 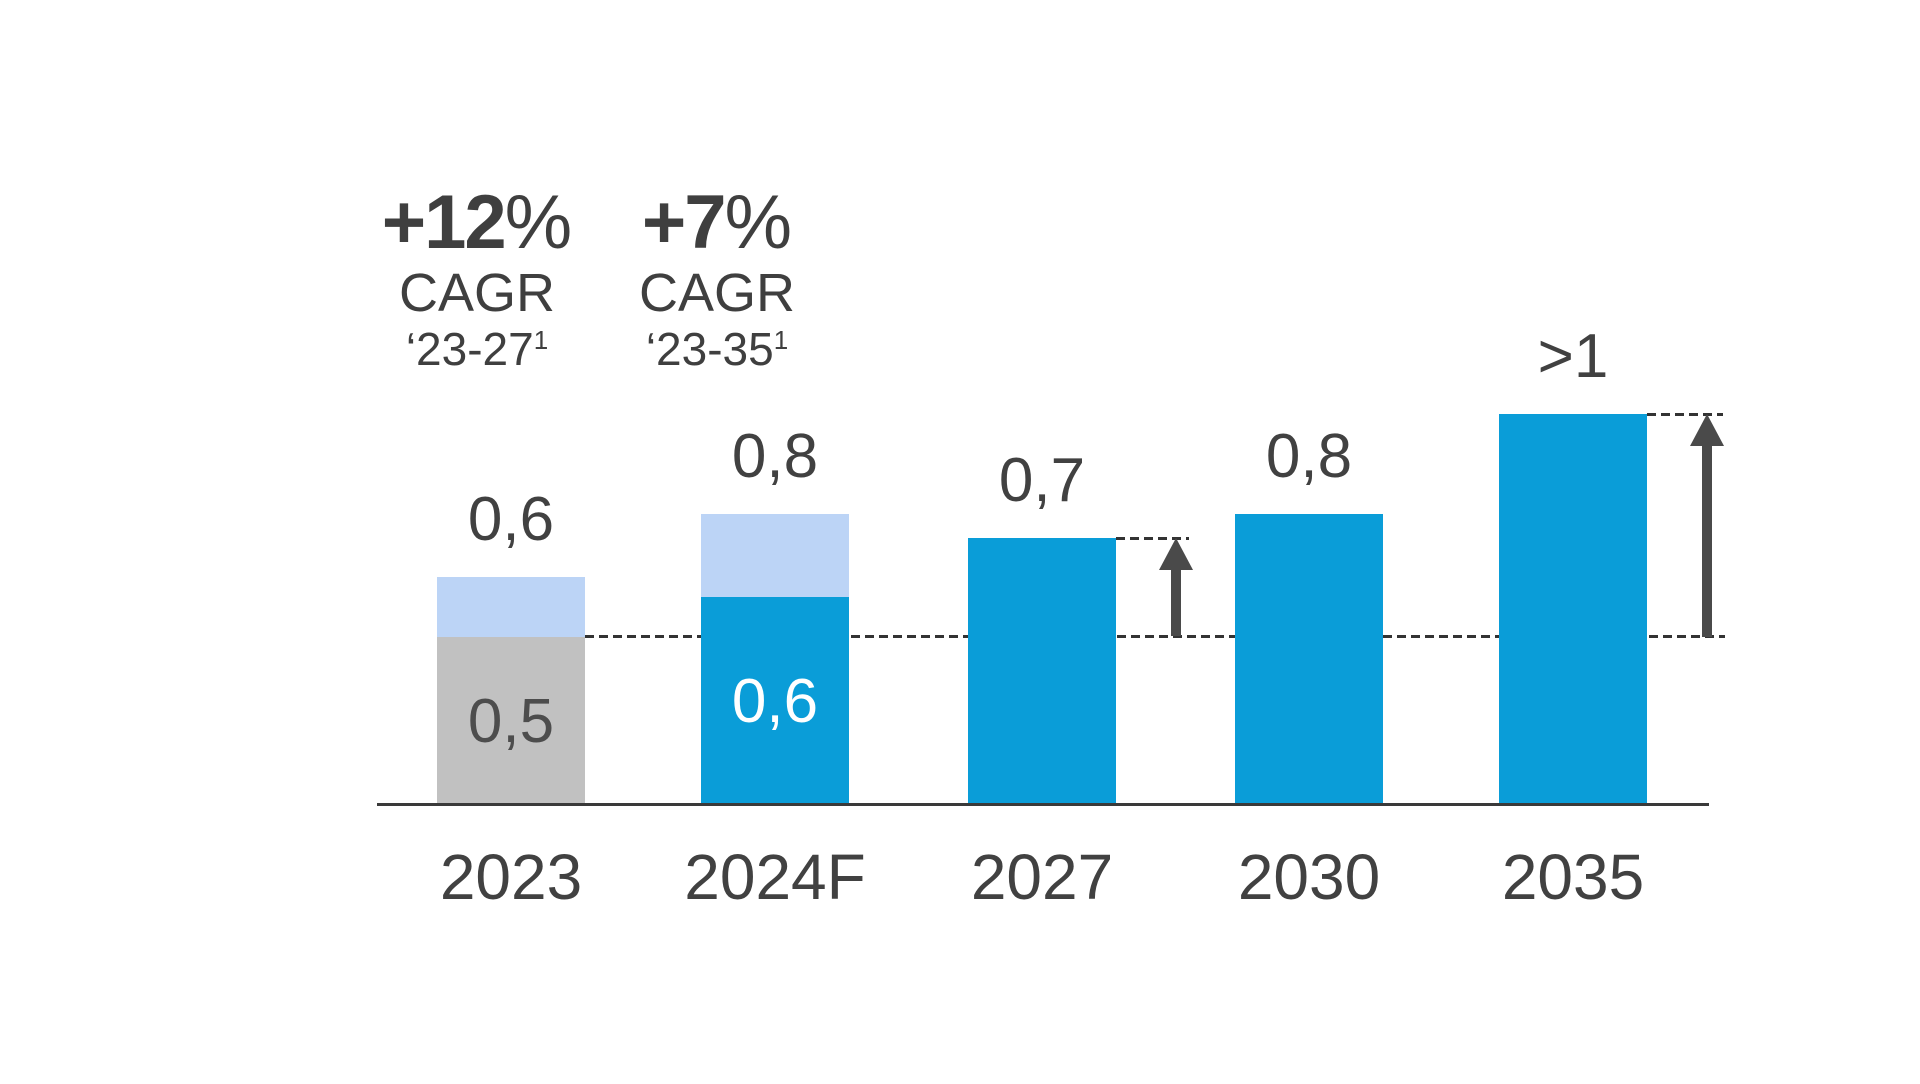 I want to click on bar-inner-label-2023: 0,5, so click(x=511, y=721).